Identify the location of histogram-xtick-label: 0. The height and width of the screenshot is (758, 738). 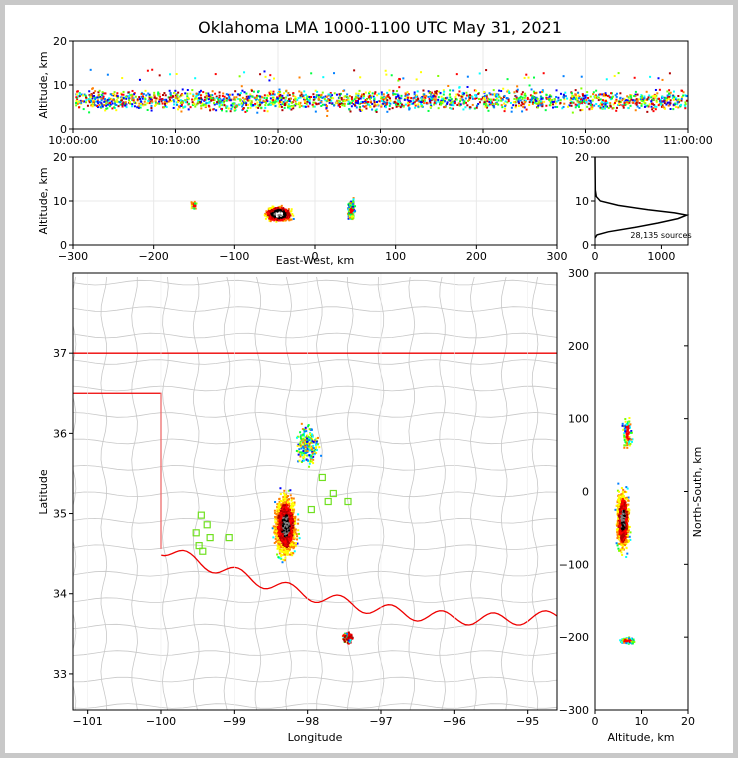
(595, 256).